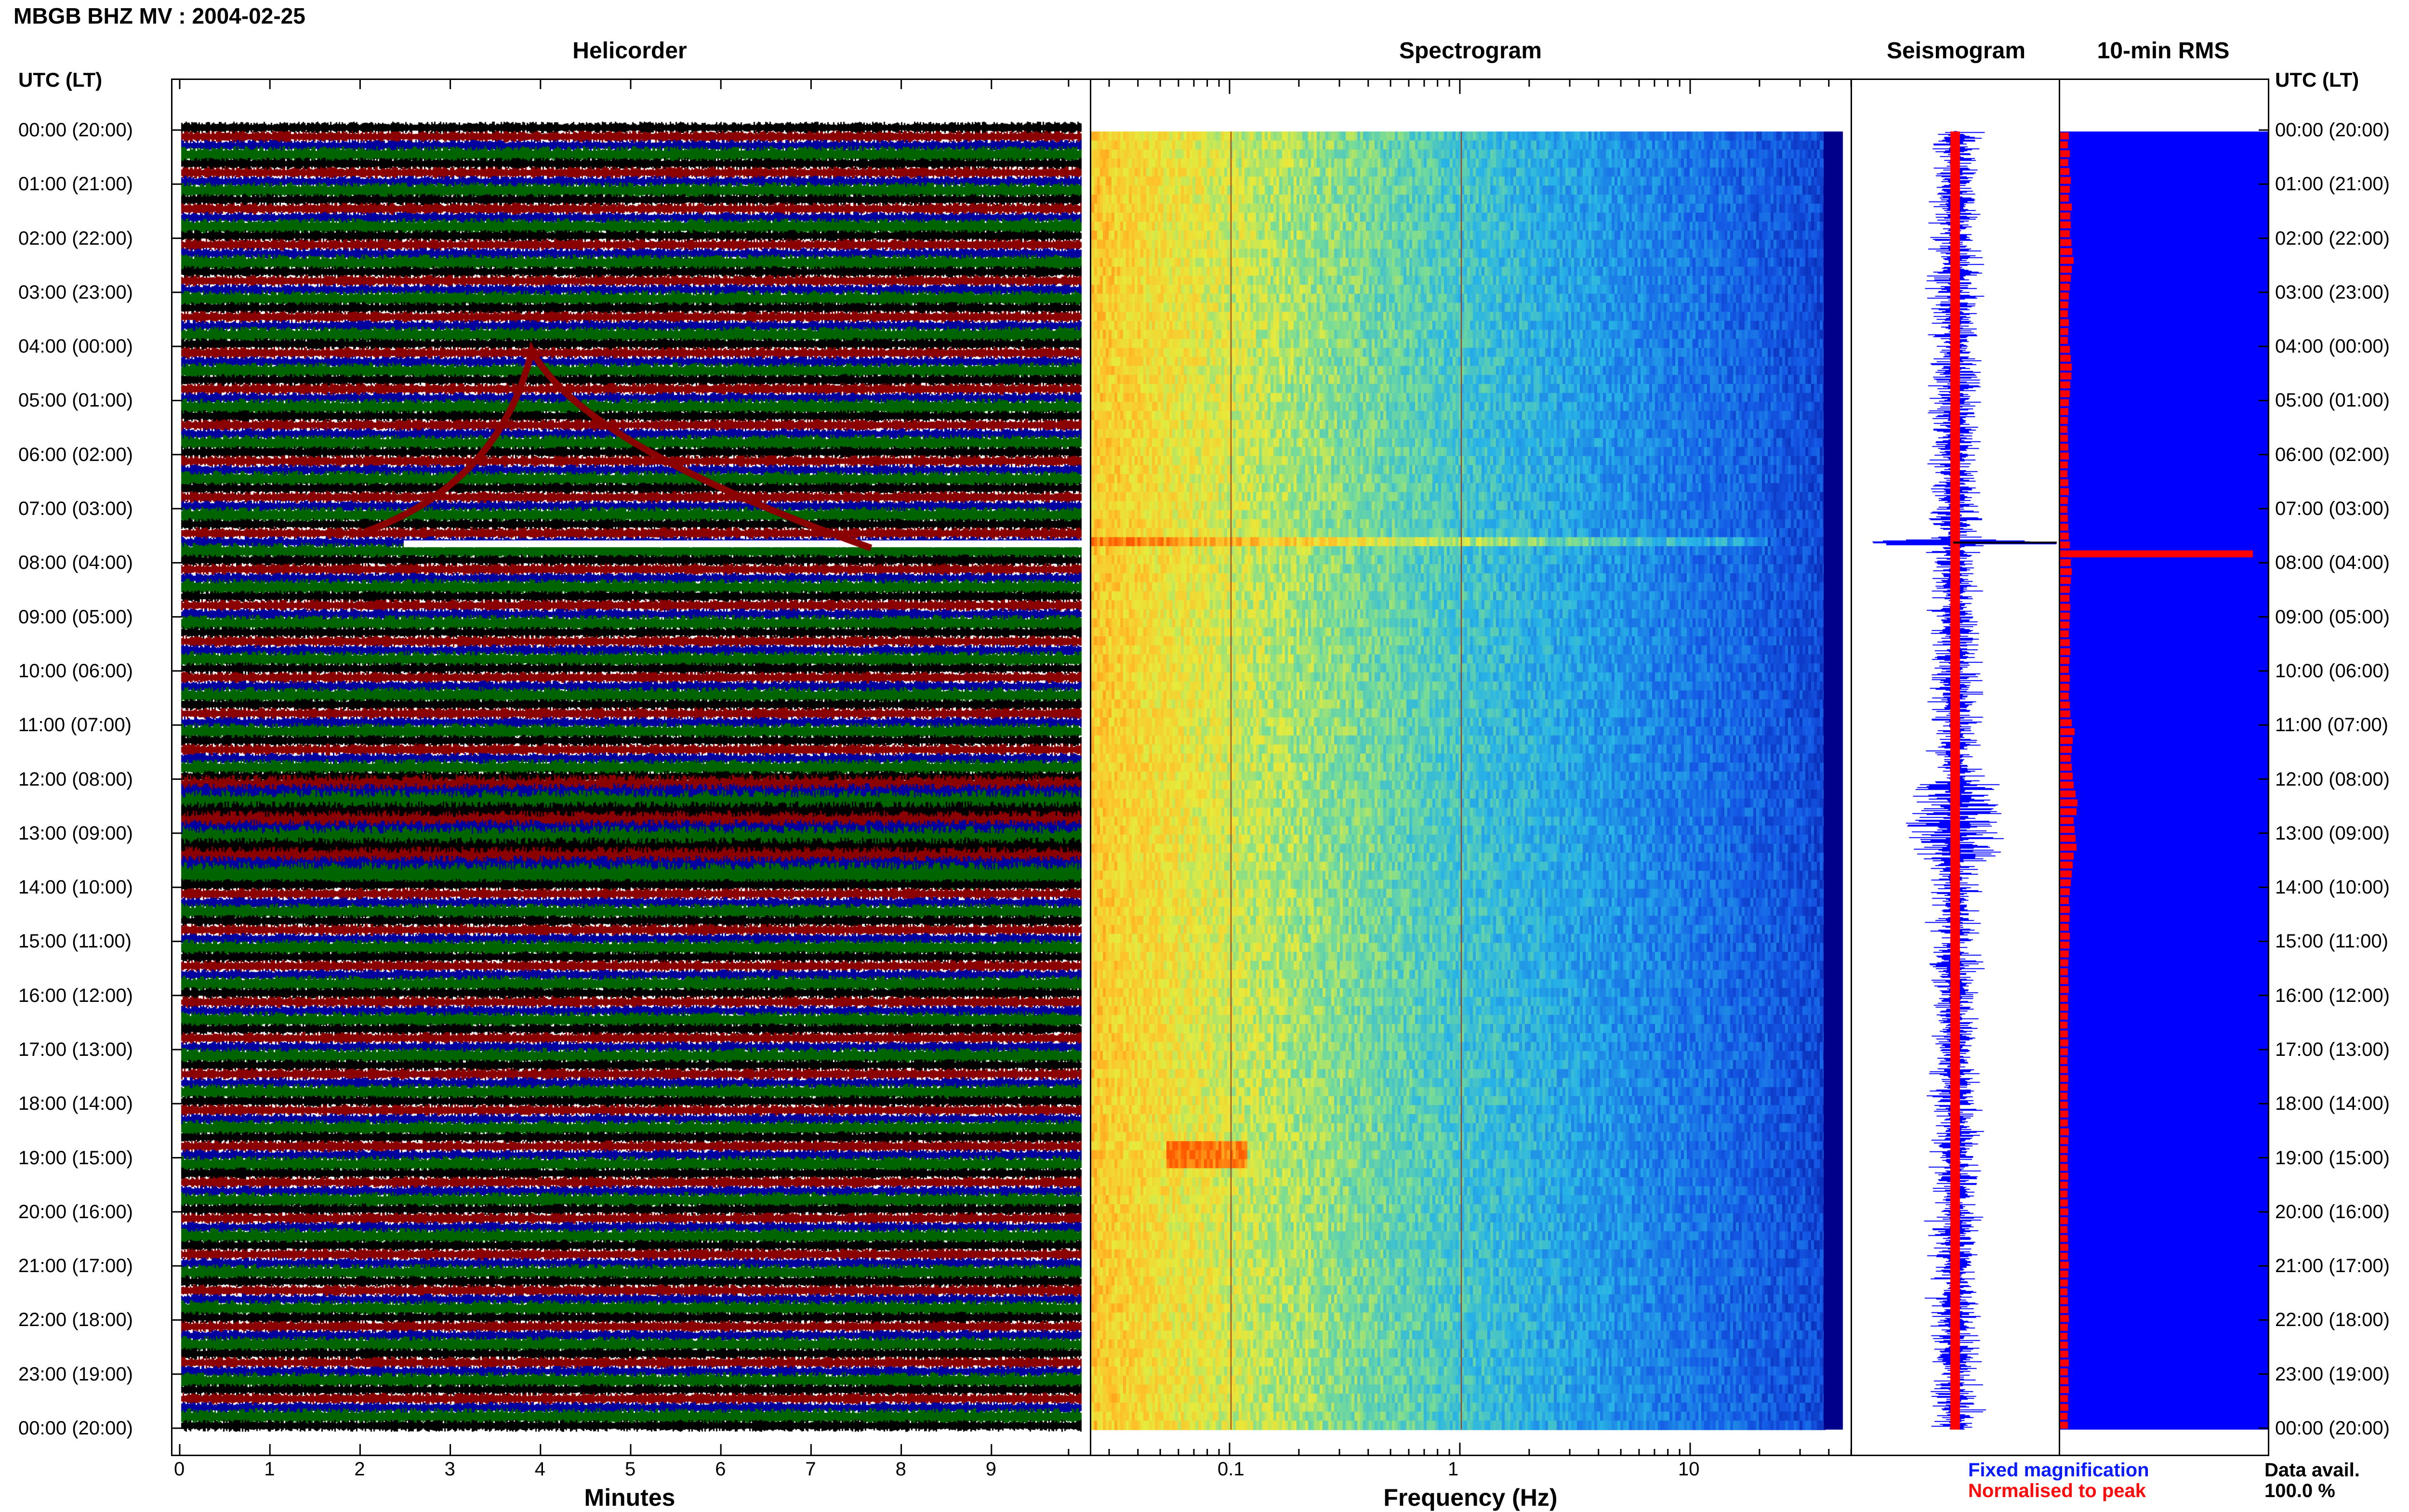 The width and height of the screenshot is (2409, 1512). I want to click on helicorder-x-tick-label: 8, so click(900, 1469).